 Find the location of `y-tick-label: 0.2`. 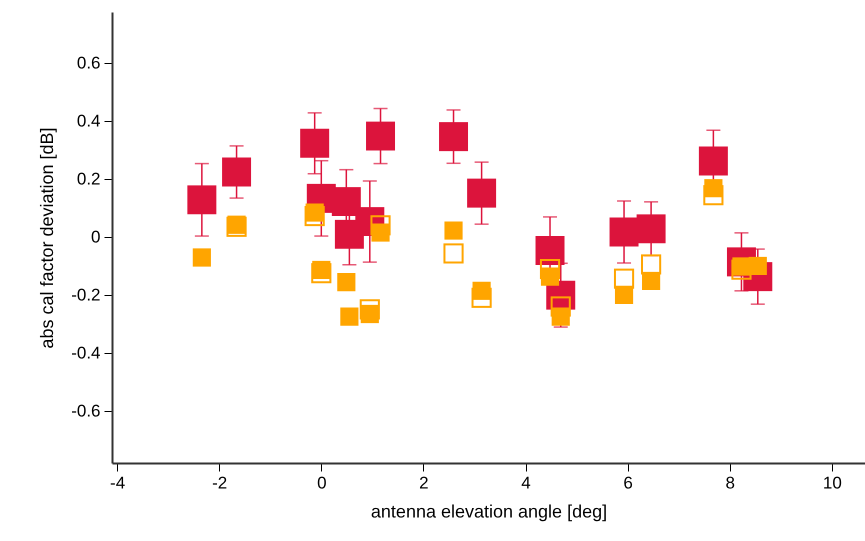

y-tick-label: 0.2 is located at coordinates (88, 178).